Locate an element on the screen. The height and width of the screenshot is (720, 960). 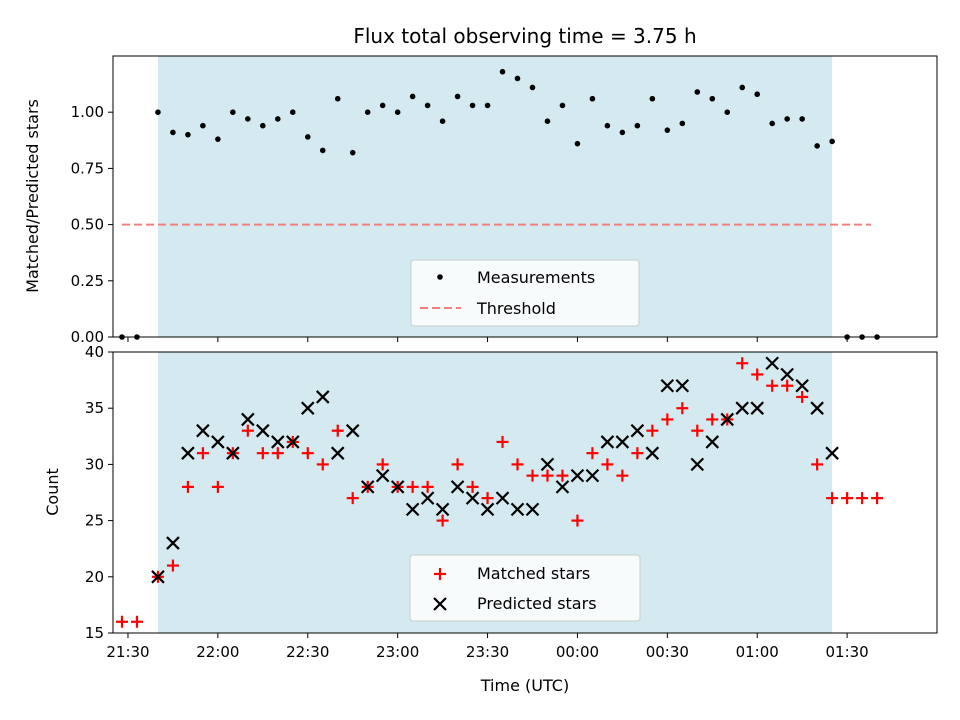
top-y-tick-label: 1.00 is located at coordinates (87, 112).